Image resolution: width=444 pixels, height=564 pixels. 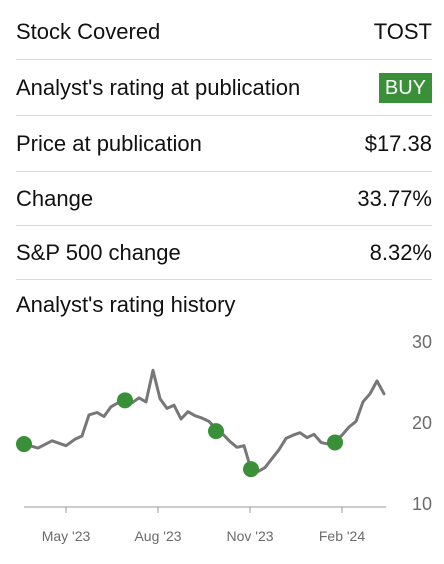 I want to click on y-tick-label: 10, so click(x=422, y=504).